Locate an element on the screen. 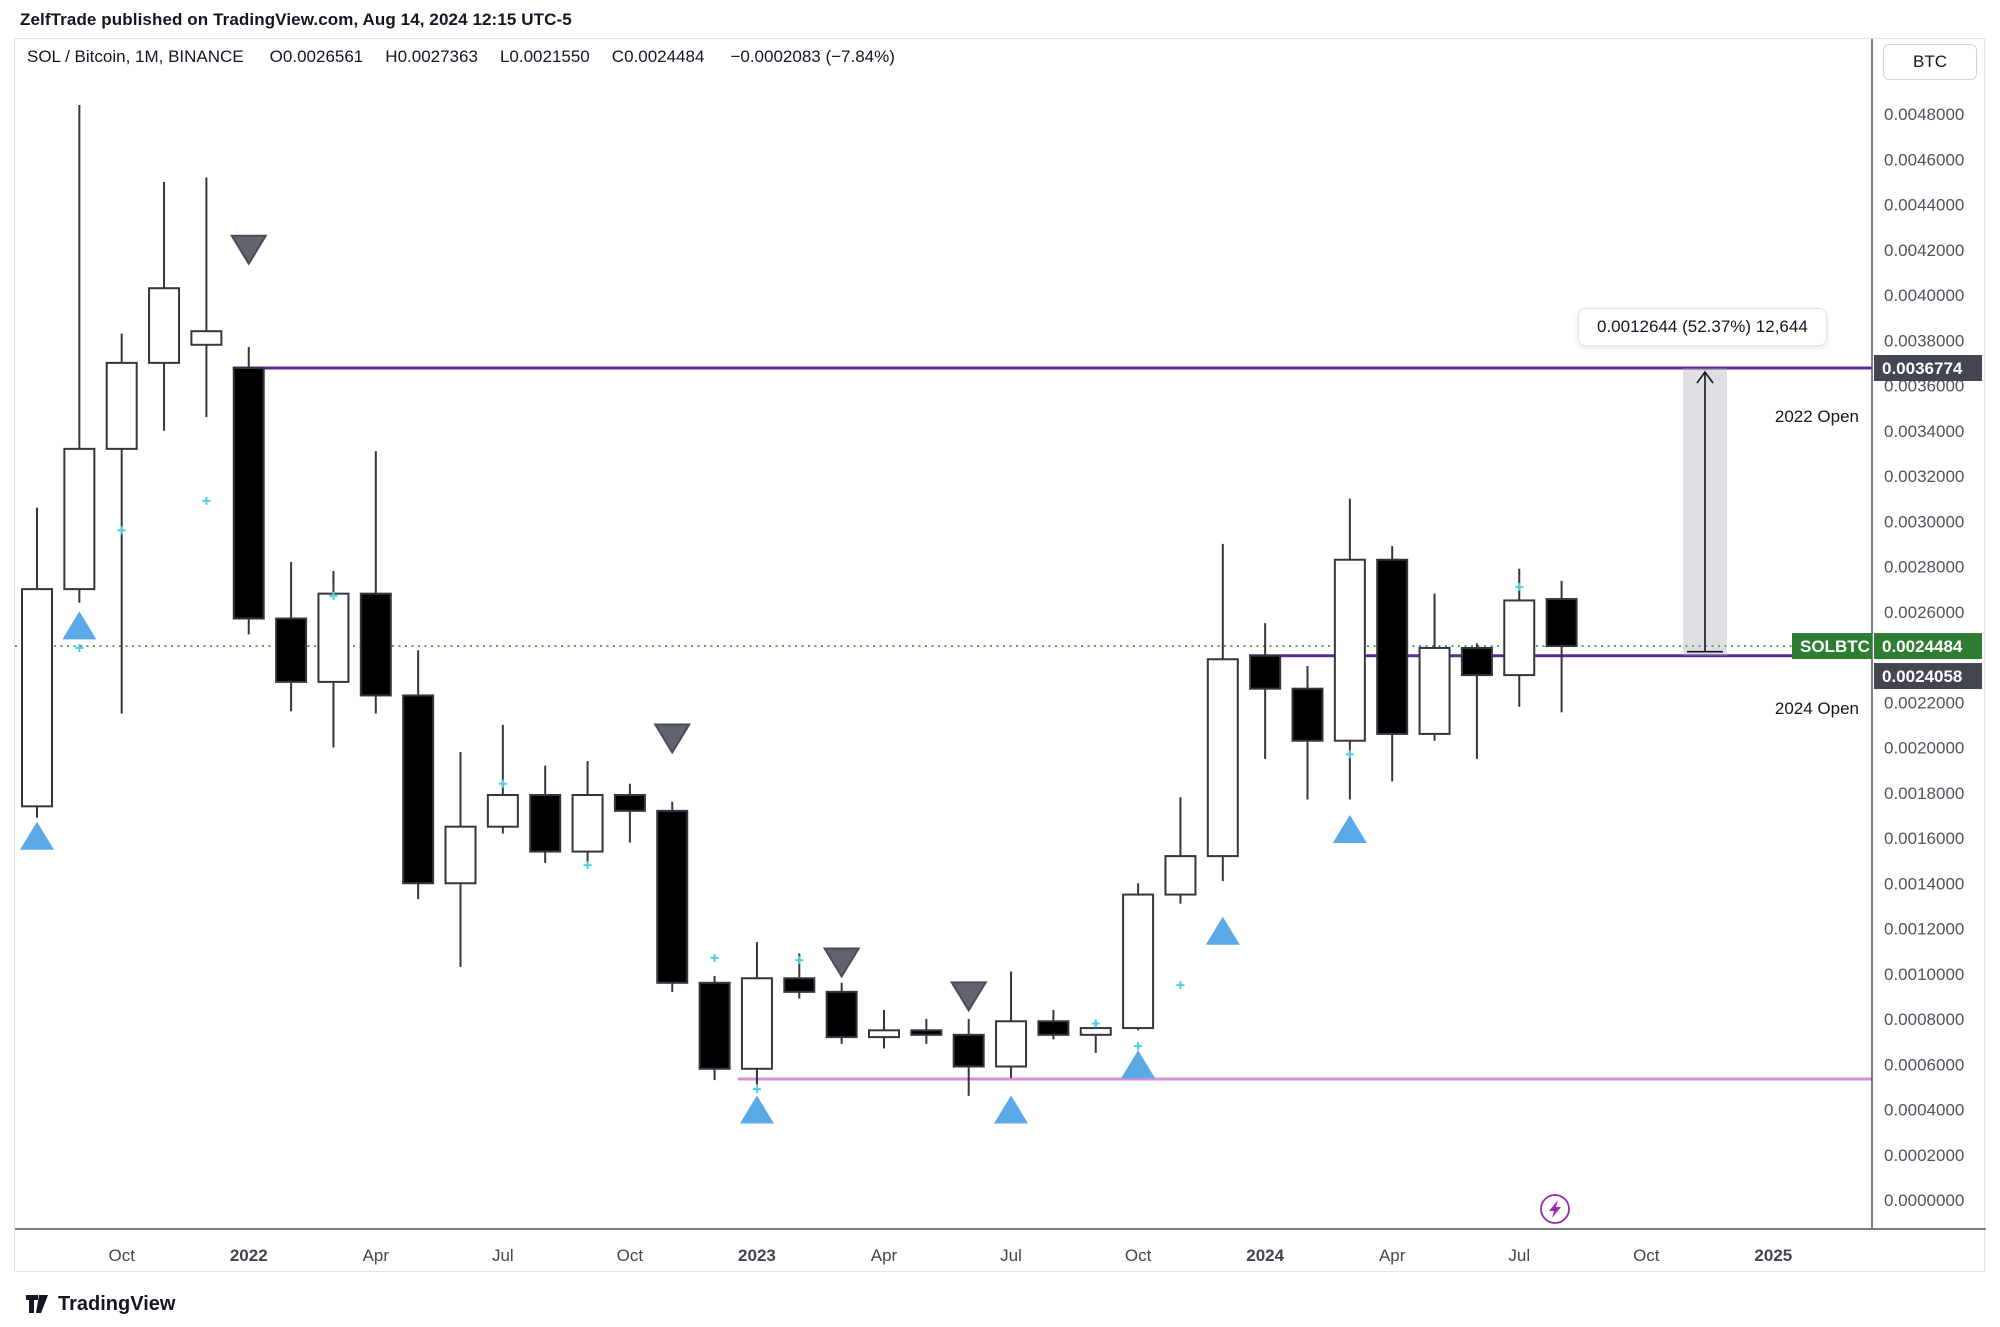  tradingview-logo-icon is located at coordinates (37, 1304).